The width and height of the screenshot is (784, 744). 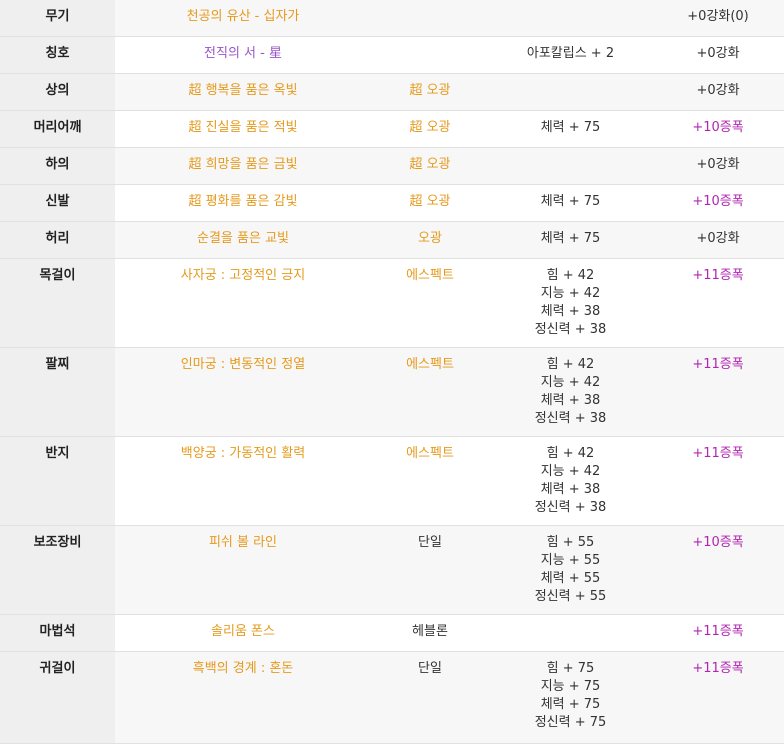 What do you see at coordinates (57, 203) in the screenshot?
I see `slot-label: 신발` at bounding box center [57, 203].